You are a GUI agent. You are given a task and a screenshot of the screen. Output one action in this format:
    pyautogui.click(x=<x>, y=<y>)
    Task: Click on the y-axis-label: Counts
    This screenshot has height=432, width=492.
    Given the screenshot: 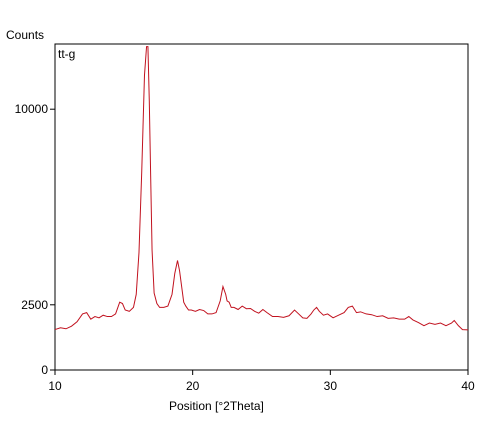 What is the action you would take?
    pyautogui.click(x=25, y=35)
    